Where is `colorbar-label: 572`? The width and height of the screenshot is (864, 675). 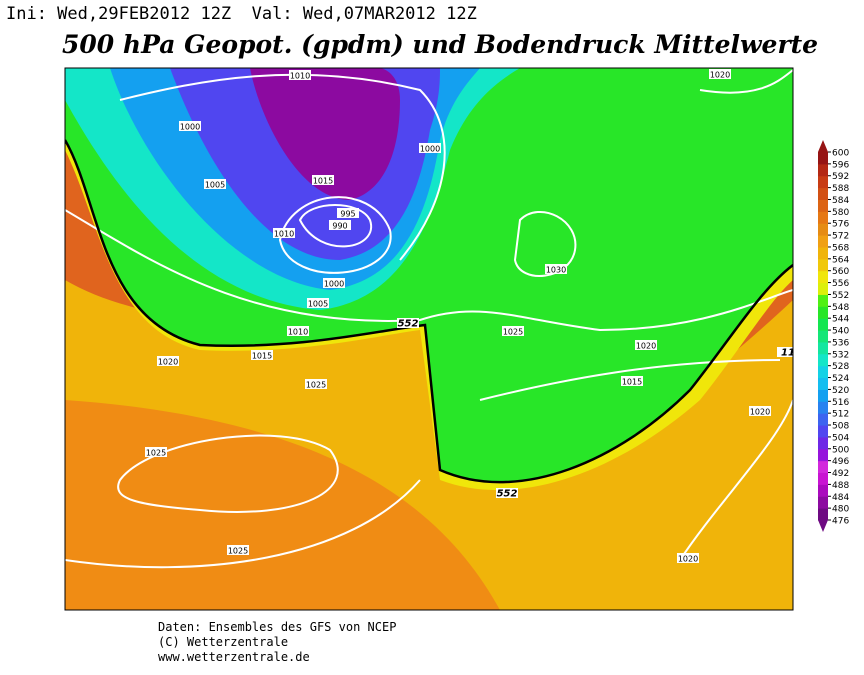 colorbar-label: 572 is located at coordinates (840, 237).